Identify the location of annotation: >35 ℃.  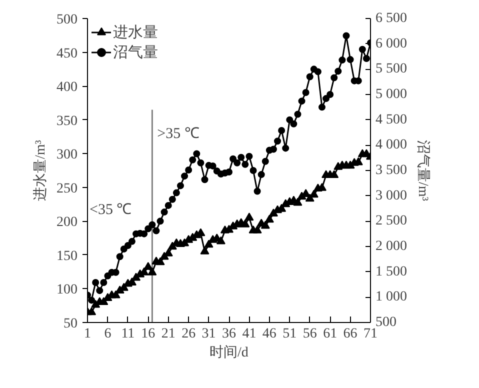
(178, 134).